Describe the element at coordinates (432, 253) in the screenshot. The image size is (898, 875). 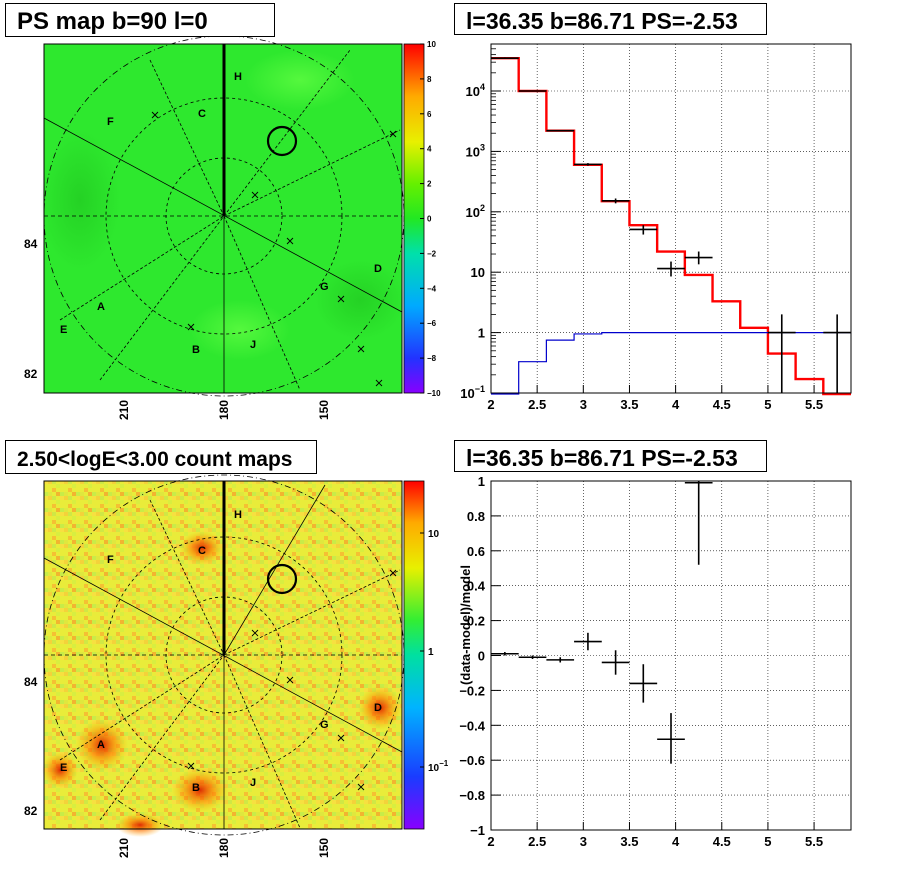
I see `colorbar-tick-label: −2` at that location.